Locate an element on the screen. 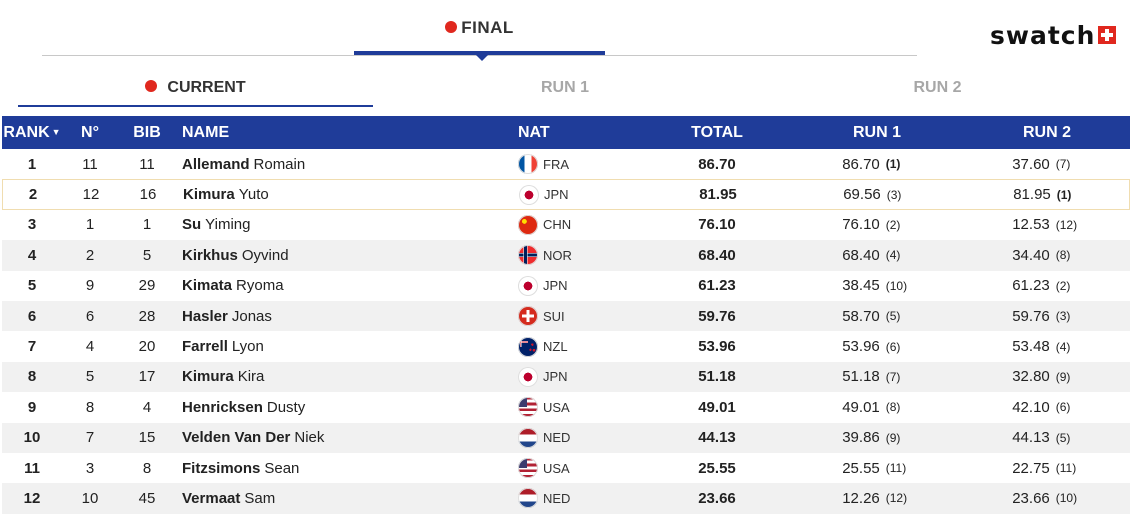  athlete-last-name: Allemand is located at coordinates (216, 164).